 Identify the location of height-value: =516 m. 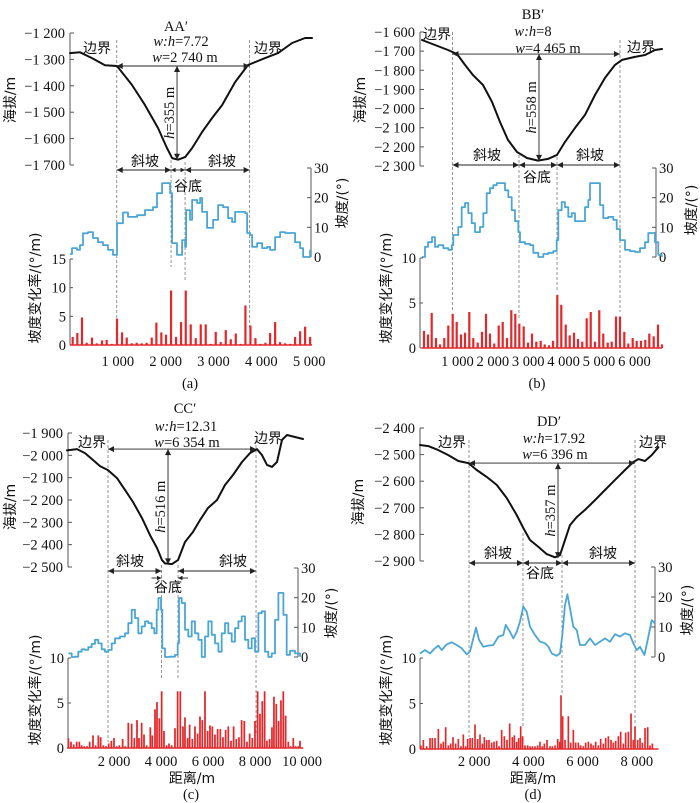
(161, 503).